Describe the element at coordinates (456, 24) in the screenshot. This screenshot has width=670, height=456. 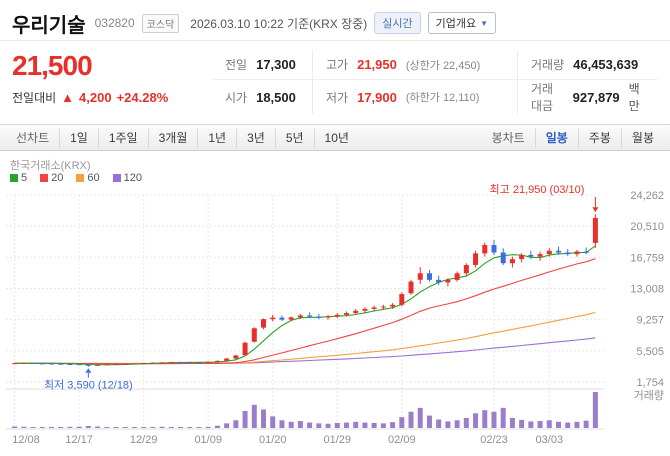
I see `company-overview-label: 기업개요` at that location.